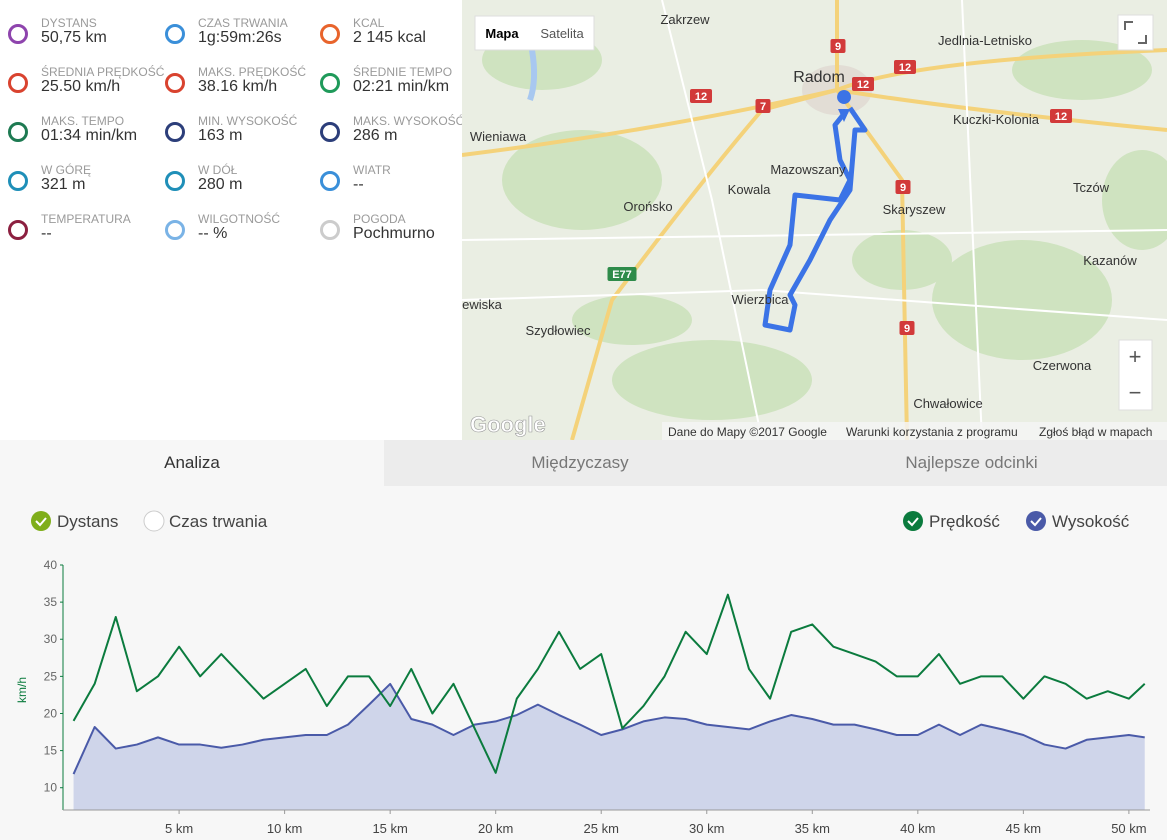  Describe the element at coordinates (996, 119) in the screenshot. I see `place-label: Kuczki-Kolonia` at that location.